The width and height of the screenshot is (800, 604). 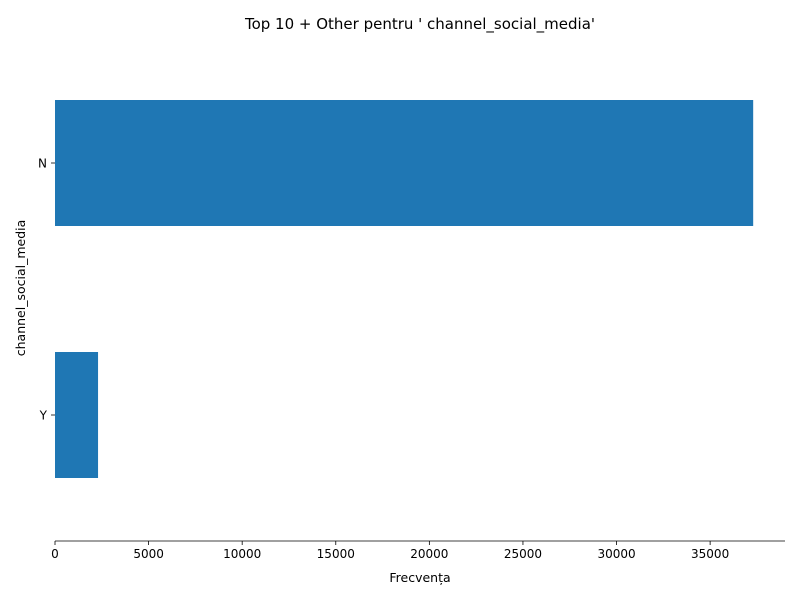 I want to click on x-tick-label: 30000, so click(x=616, y=554).